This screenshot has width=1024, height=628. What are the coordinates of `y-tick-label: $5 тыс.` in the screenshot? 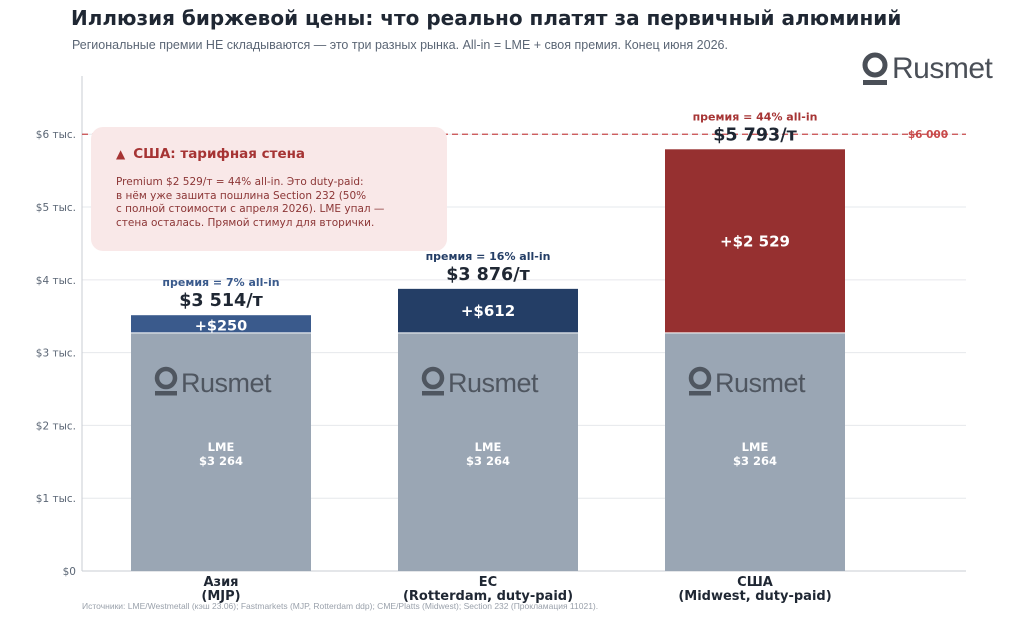 It's located at (56, 208).